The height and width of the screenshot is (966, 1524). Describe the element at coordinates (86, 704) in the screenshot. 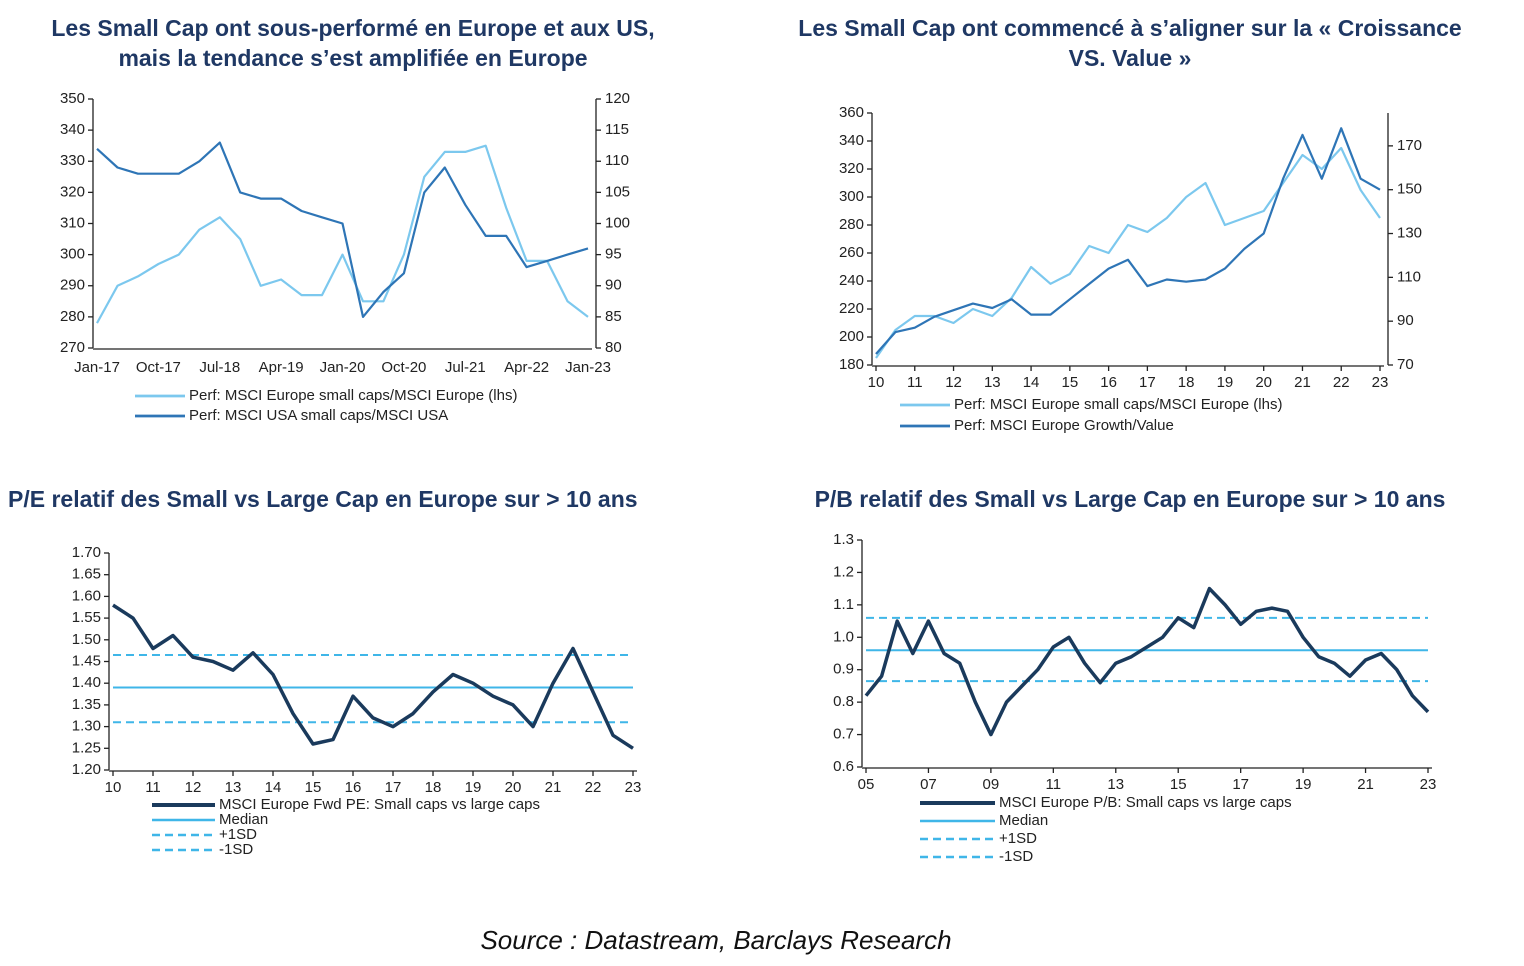

I see `y-tick-label: 1.35` at that location.